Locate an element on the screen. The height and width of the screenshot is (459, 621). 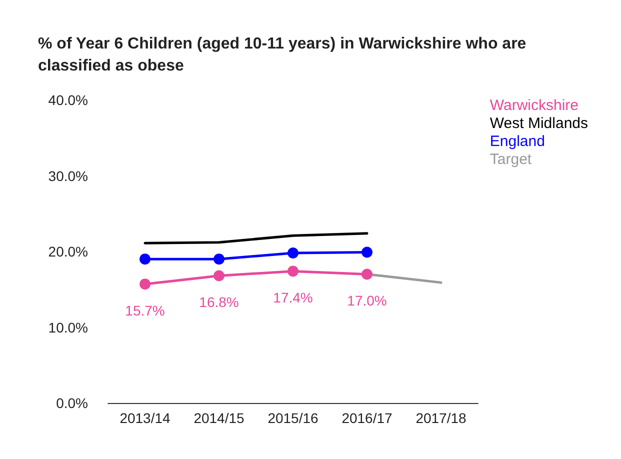
text: West Midlands is located at coordinates (539, 123).